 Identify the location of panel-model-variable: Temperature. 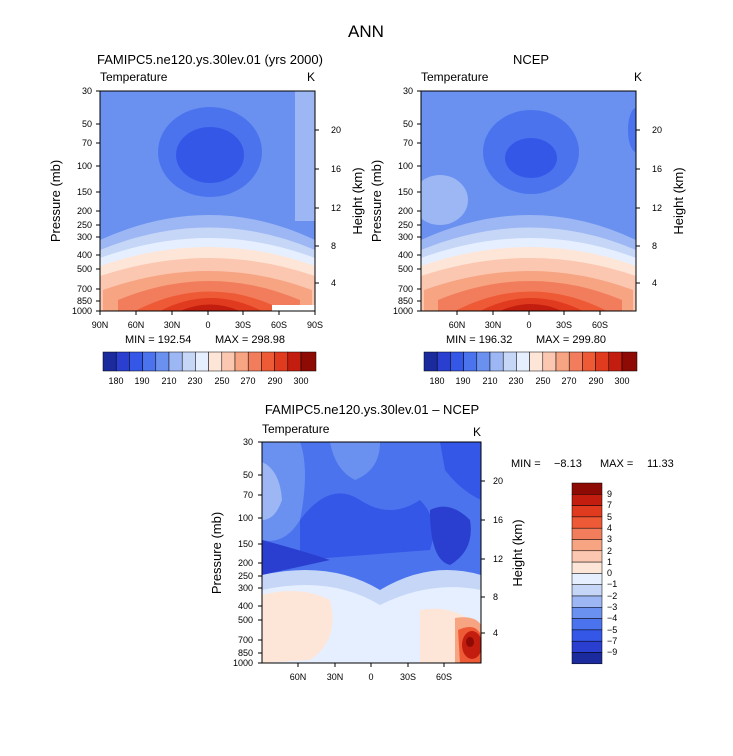
(134, 77).